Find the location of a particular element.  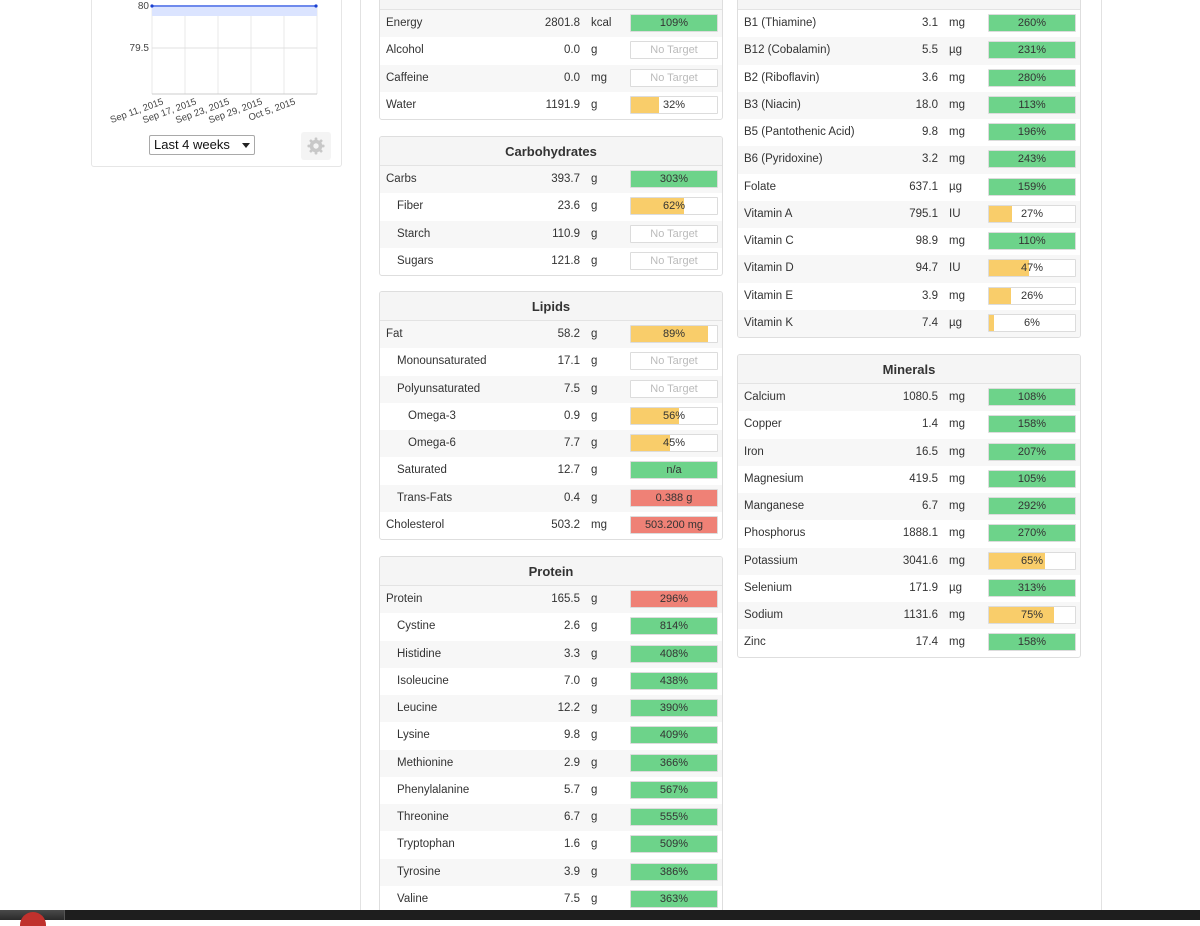

nutrient-amount: 0.9 is located at coordinates (572, 415).